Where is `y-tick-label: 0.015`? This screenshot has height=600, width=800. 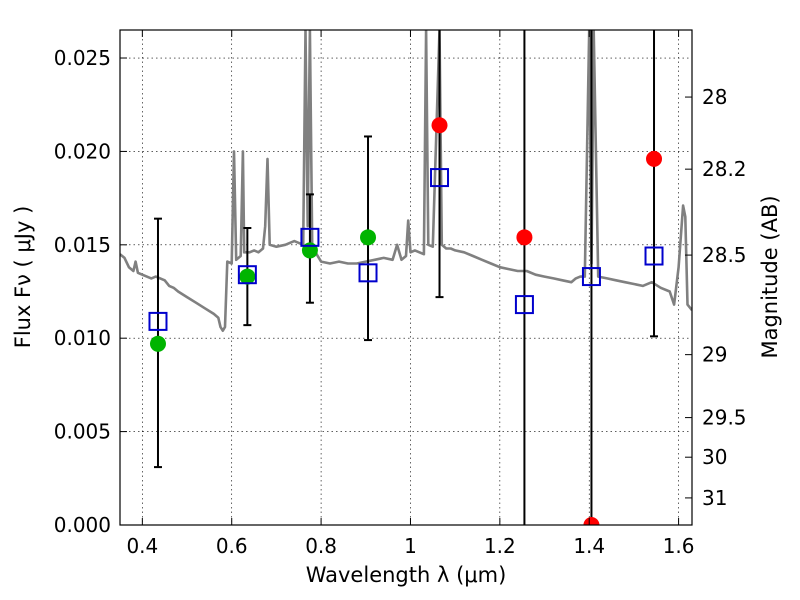 y-tick-label: 0.015 is located at coordinates (82, 245).